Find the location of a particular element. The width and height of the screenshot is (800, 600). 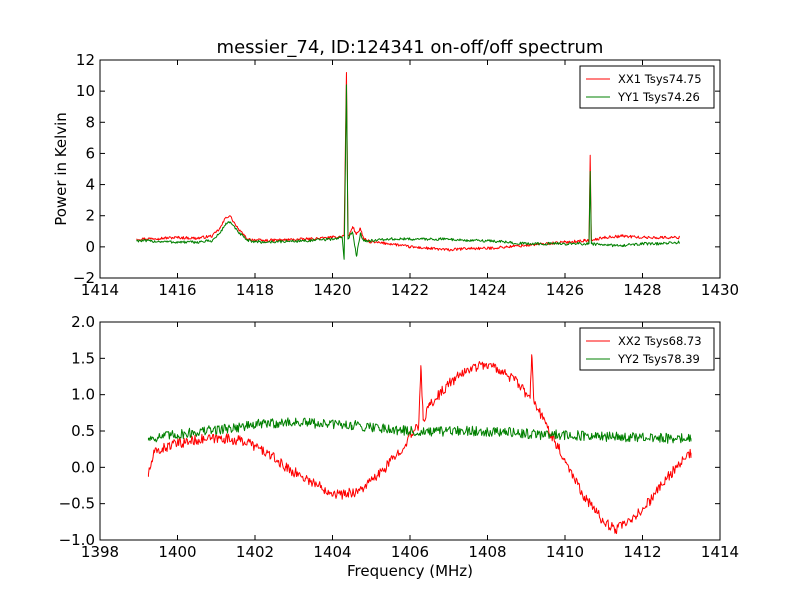

x-tick-label: 1408 is located at coordinates (487, 552).